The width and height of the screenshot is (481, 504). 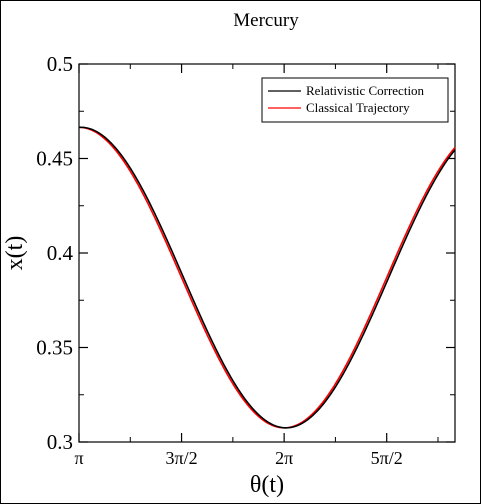 I want to click on x-tick-label-2: 2π, so click(x=284, y=458).